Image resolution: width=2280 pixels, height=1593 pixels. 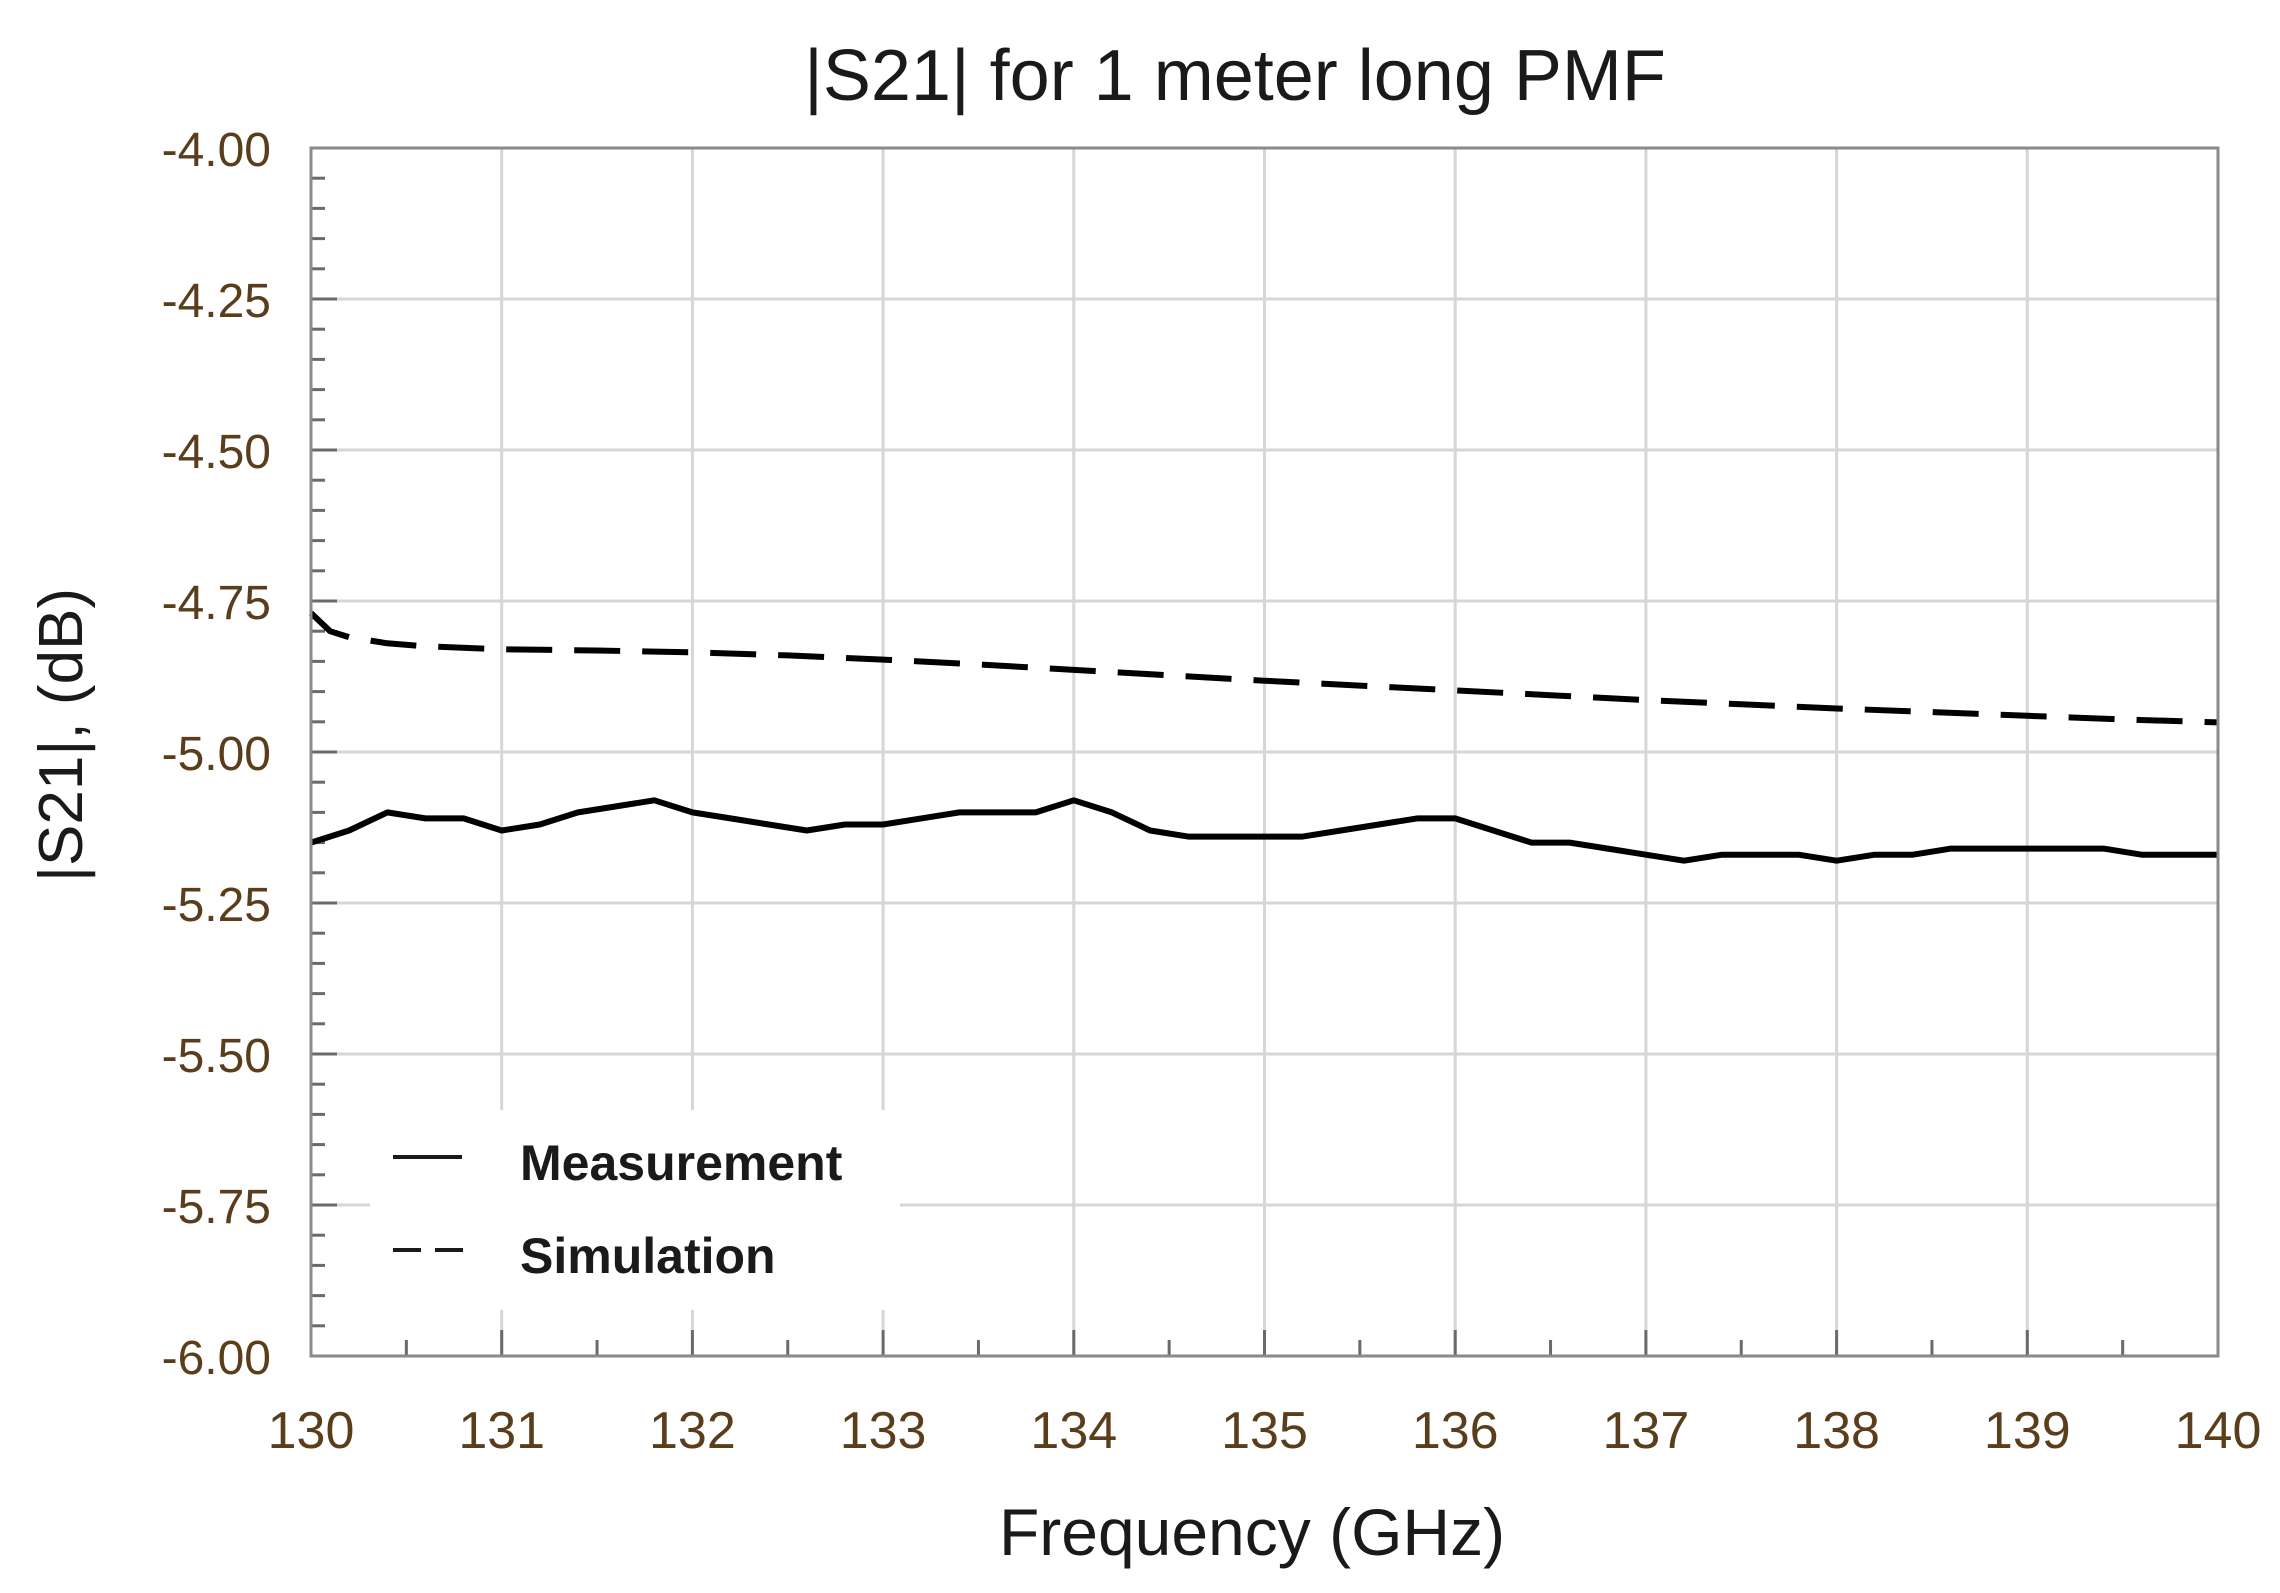 What do you see at coordinates (501, 1431) in the screenshot?
I see `x-tick-label: 131` at bounding box center [501, 1431].